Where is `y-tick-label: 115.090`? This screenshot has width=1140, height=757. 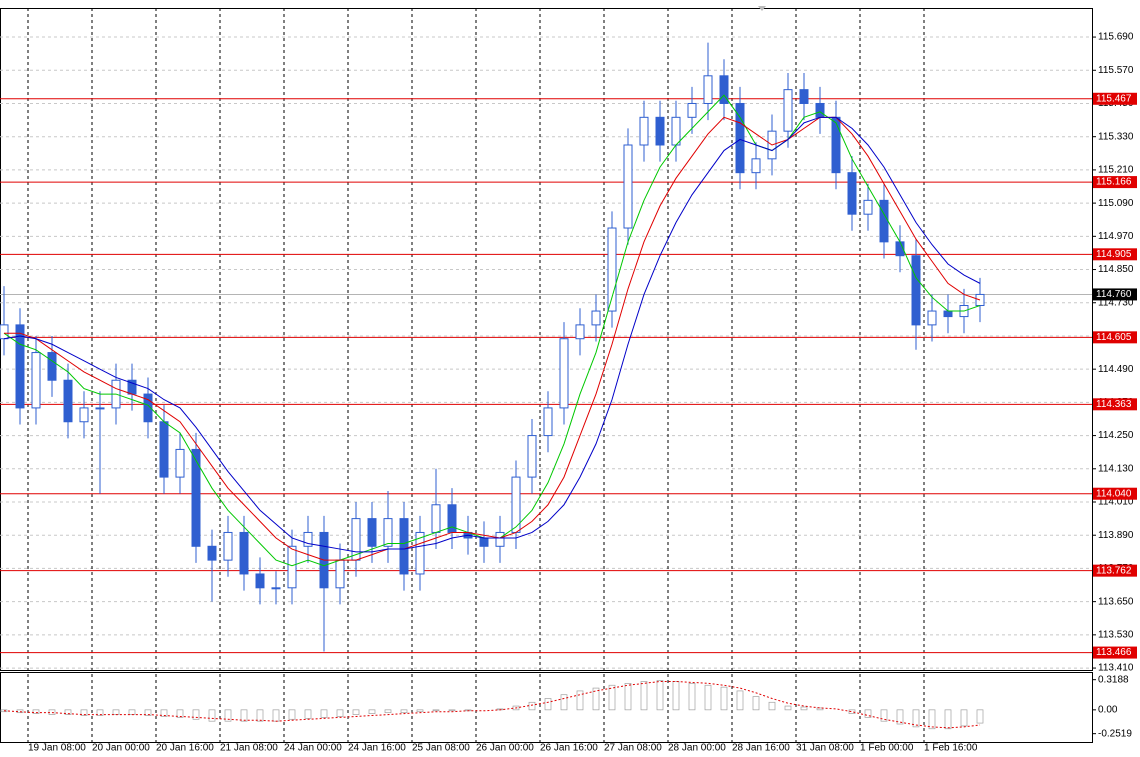
y-tick-label: 115.090 is located at coordinates (1116, 203).